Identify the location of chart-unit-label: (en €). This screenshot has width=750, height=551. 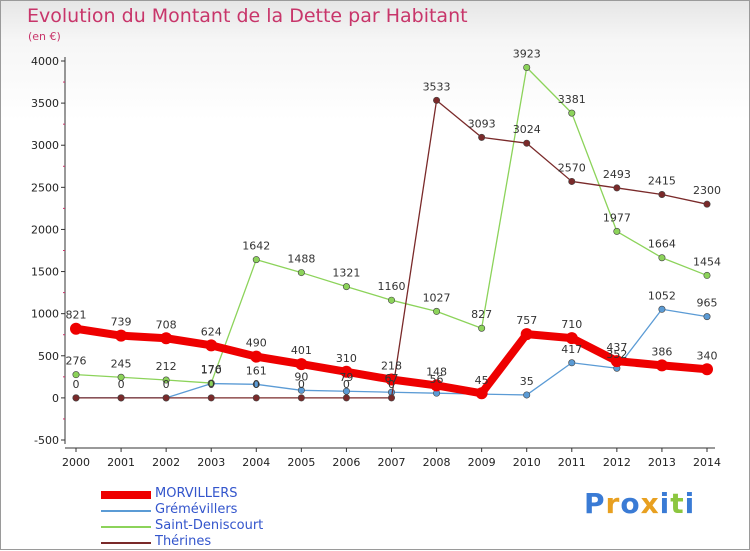
(44, 36).